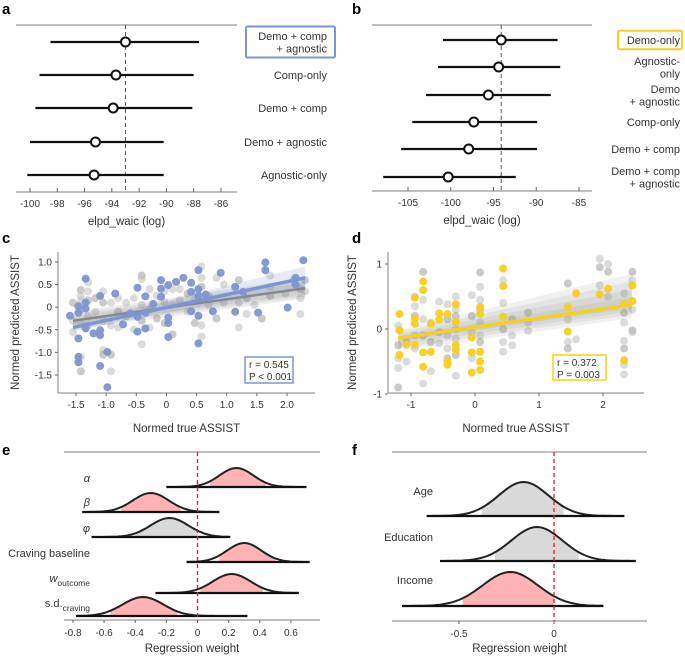 This screenshot has width=685, height=664. What do you see at coordinates (139, 204) in the screenshot?
I see `x-tick-label: -92` at bounding box center [139, 204].